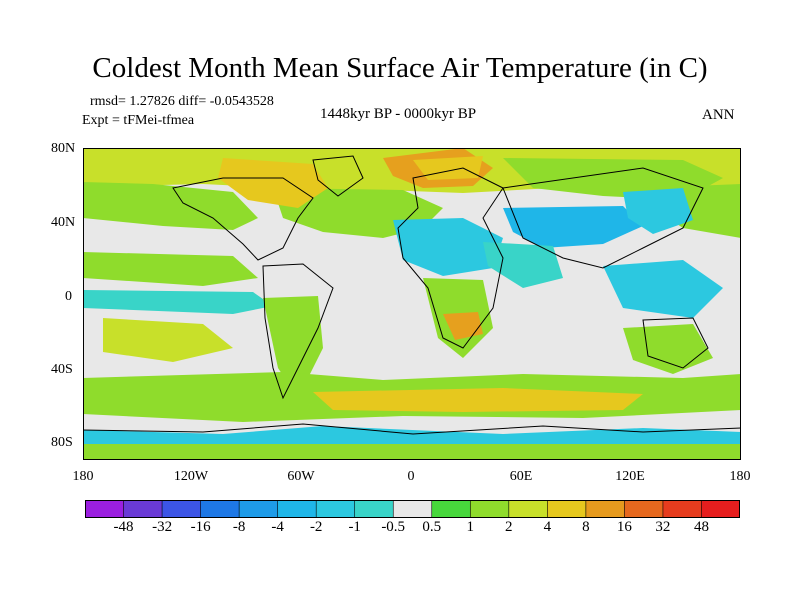 The height and width of the screenshot is (600, 800). I want to click on colorbar-frame, so click(412, 509).